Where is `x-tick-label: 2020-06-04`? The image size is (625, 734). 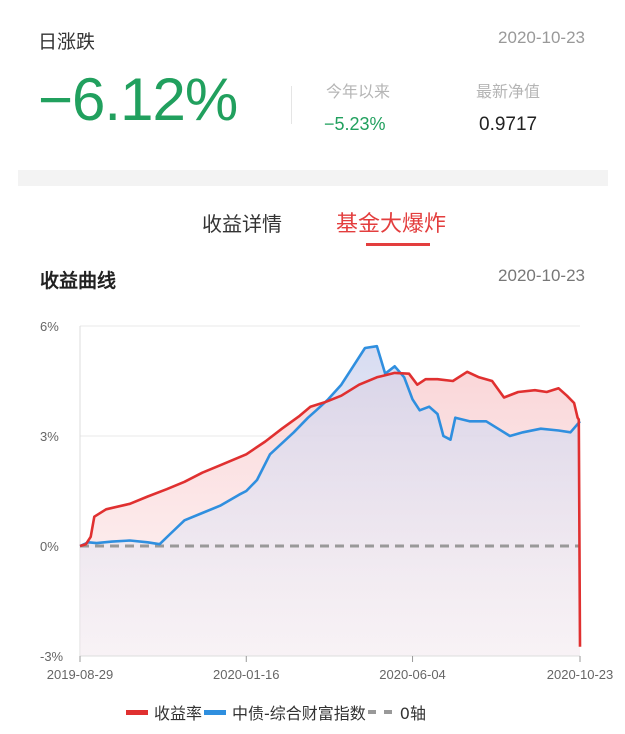
x-tick-label: 2020-06-04 is located at coordinates (412, 674).